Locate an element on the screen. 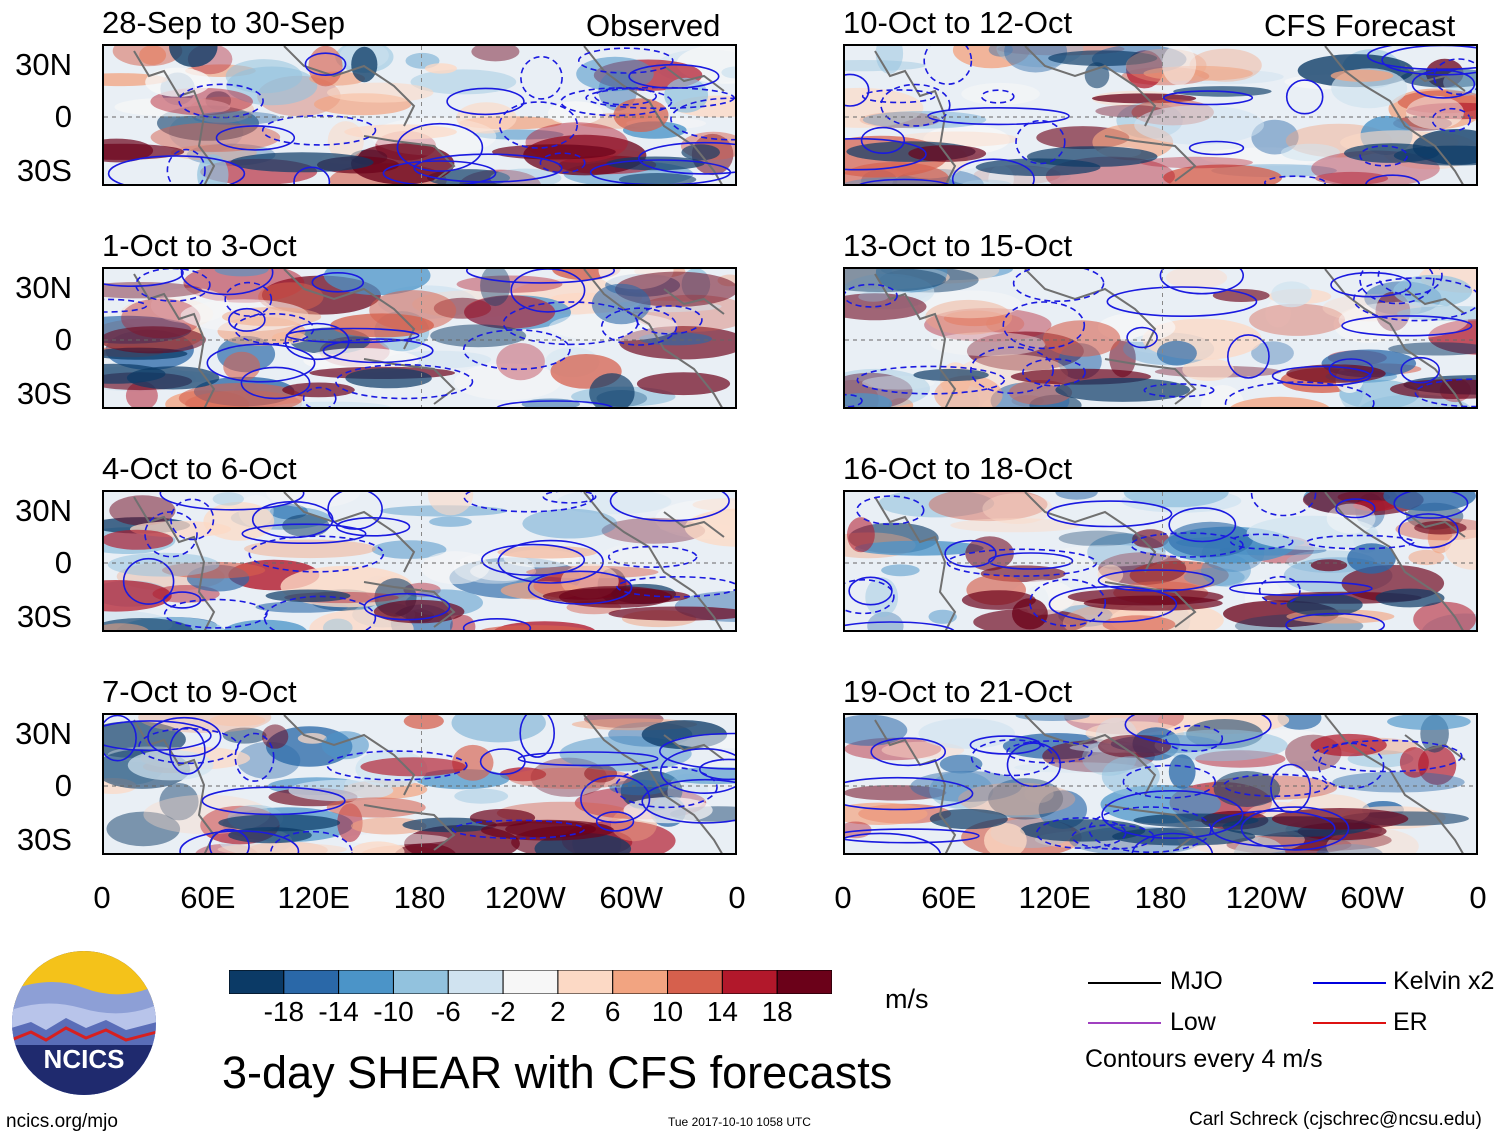 This screenshot has width=1510, height=1137. colorbar-label: -18 is located at coordinates (284, 1011).